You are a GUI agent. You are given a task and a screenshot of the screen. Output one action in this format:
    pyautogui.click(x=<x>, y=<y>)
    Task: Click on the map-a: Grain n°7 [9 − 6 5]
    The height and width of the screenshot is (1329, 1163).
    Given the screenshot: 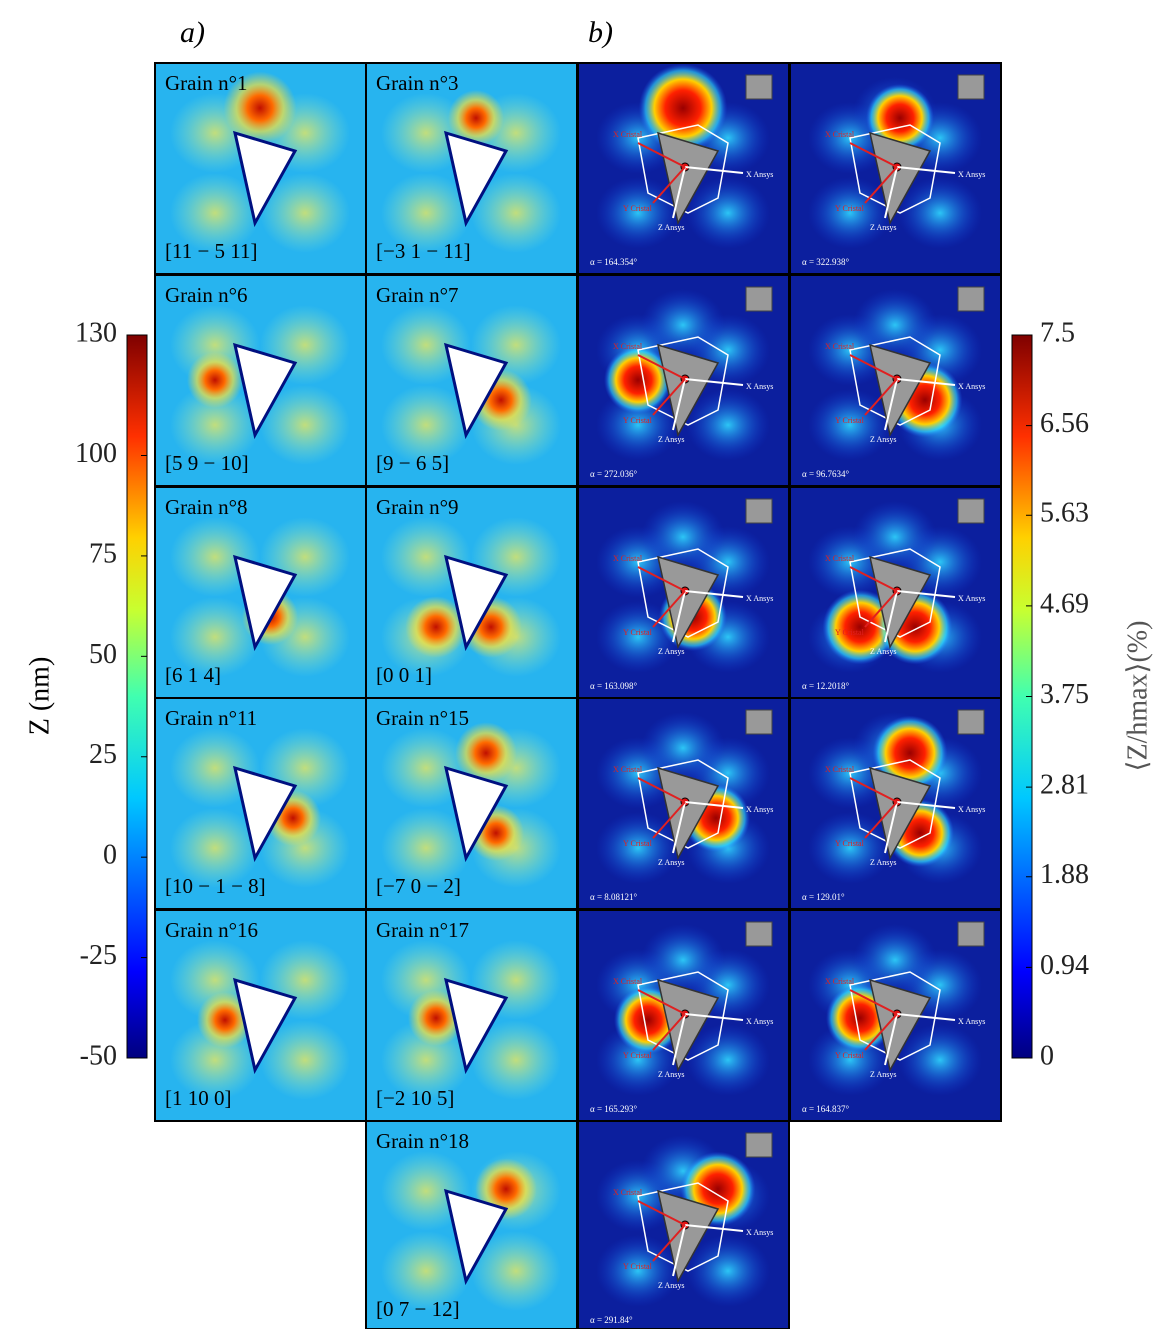 What is the action you would take?
    pyautogui.click(x=471, y=380)
    